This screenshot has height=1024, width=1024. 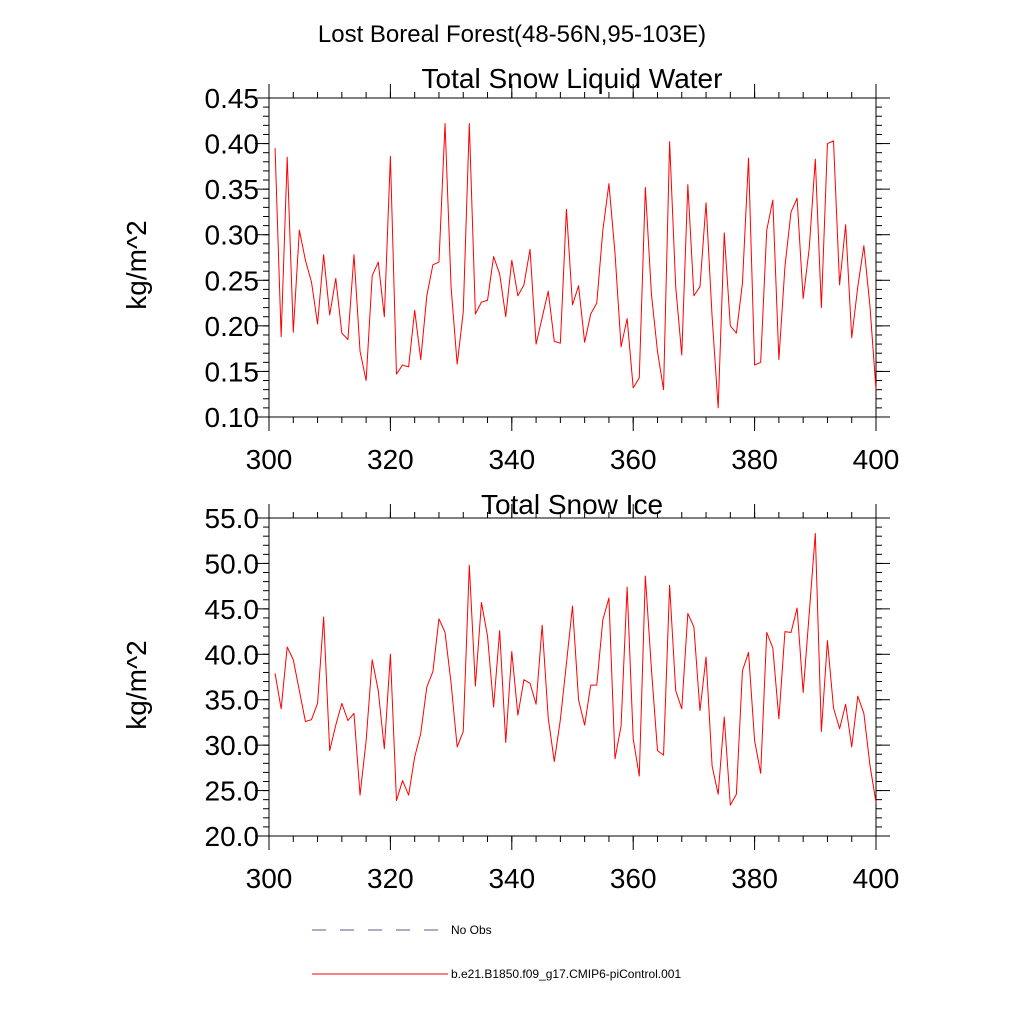 I want to click on chart-title: Total Snow Liquid Water, so click(x=572, y=78).